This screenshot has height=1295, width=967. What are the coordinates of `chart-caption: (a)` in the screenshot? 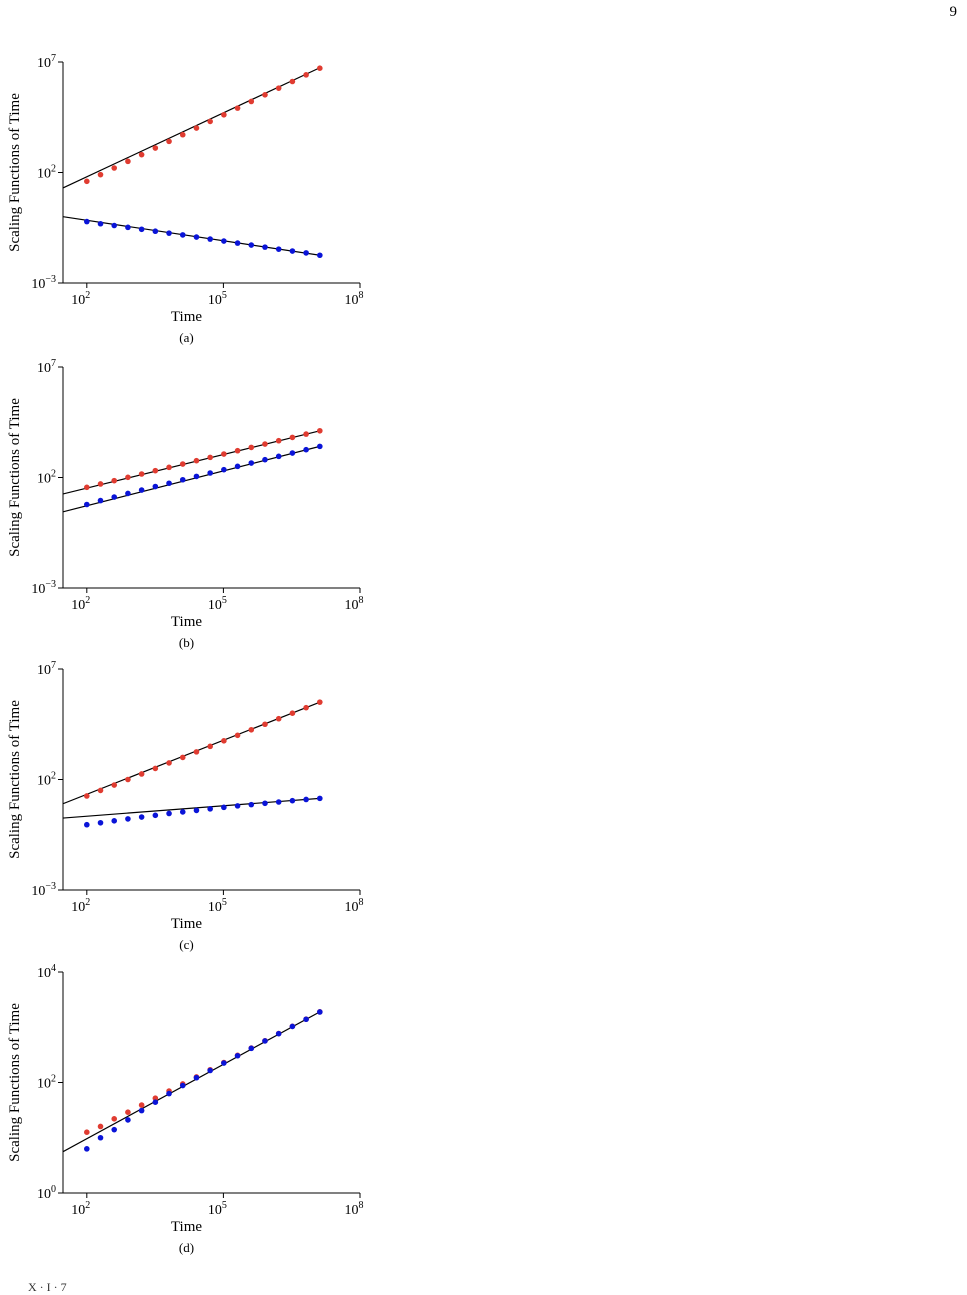 It's located at (186, 337).